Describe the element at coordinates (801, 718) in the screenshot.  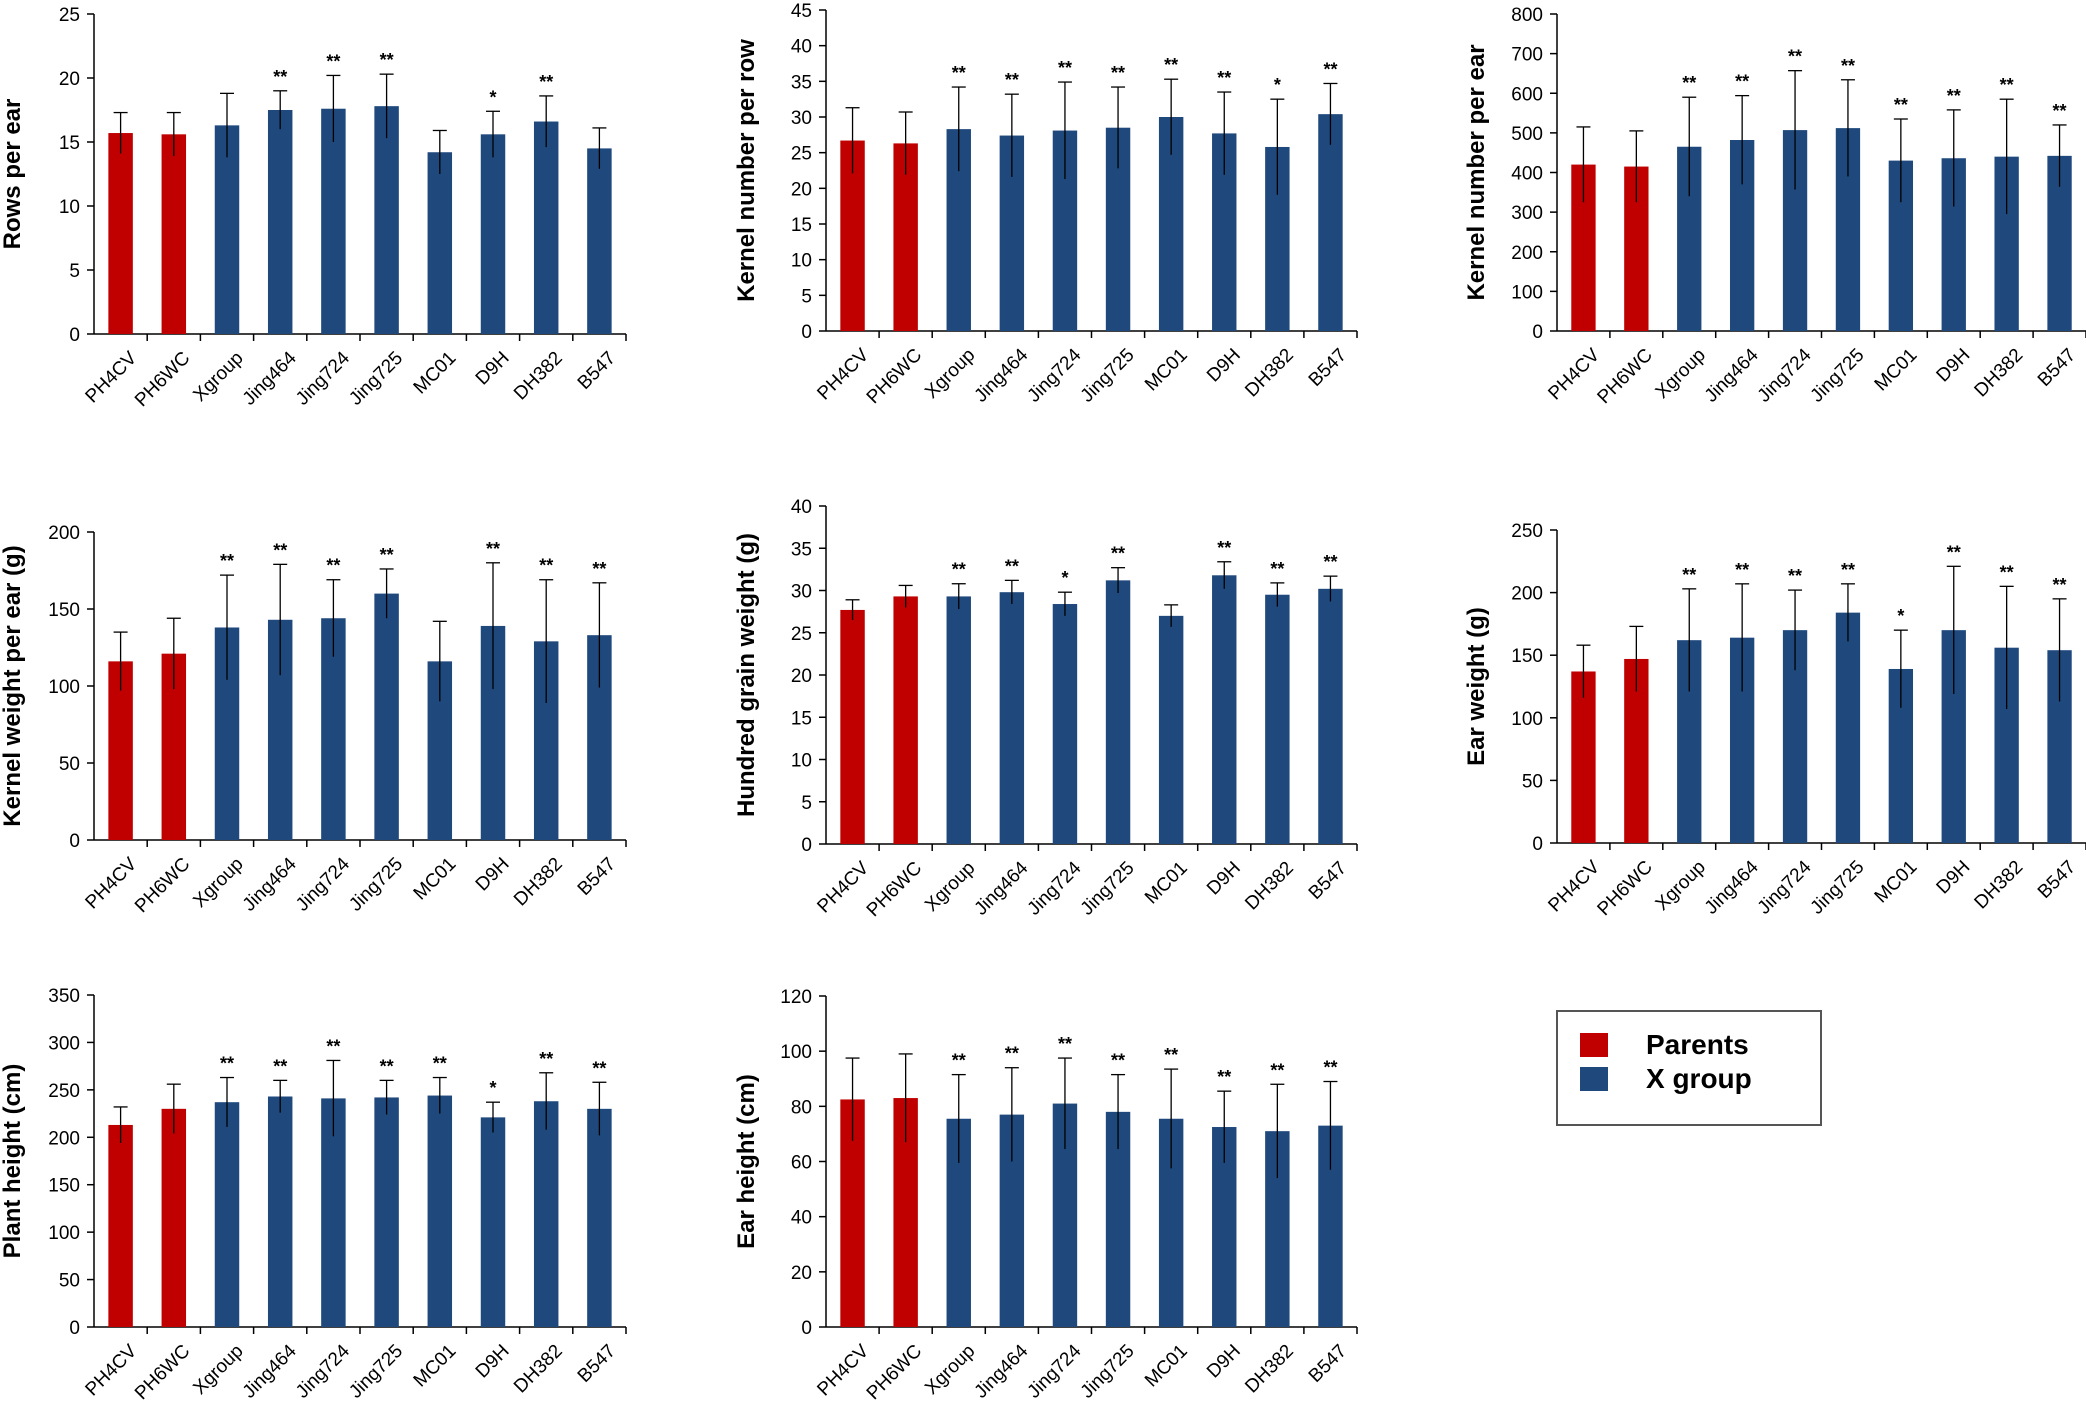
I see `y-tick-label: 15` at that location.